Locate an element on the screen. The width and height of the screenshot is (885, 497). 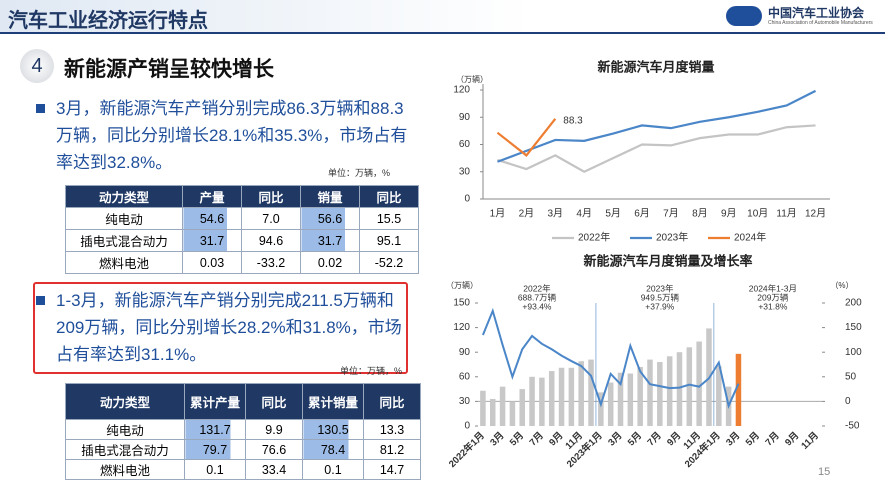
y2-tick-label: 100 is located at coordinates (853, 352).